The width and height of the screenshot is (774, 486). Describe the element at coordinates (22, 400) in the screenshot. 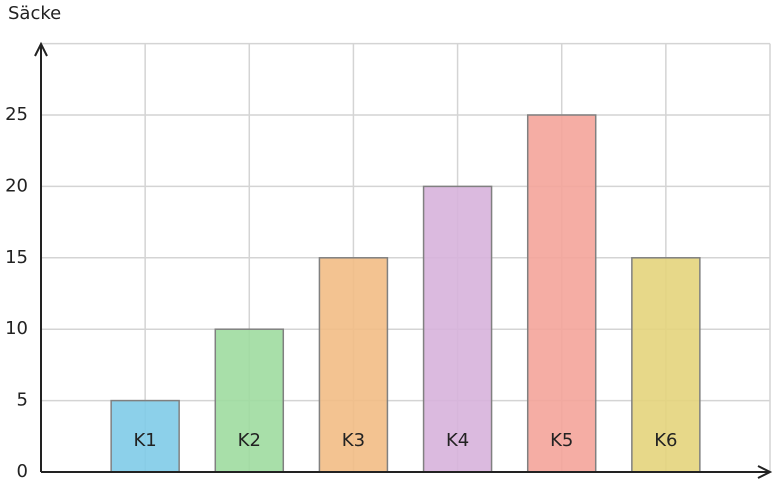

I see `y-tick-label: 5` at that location.